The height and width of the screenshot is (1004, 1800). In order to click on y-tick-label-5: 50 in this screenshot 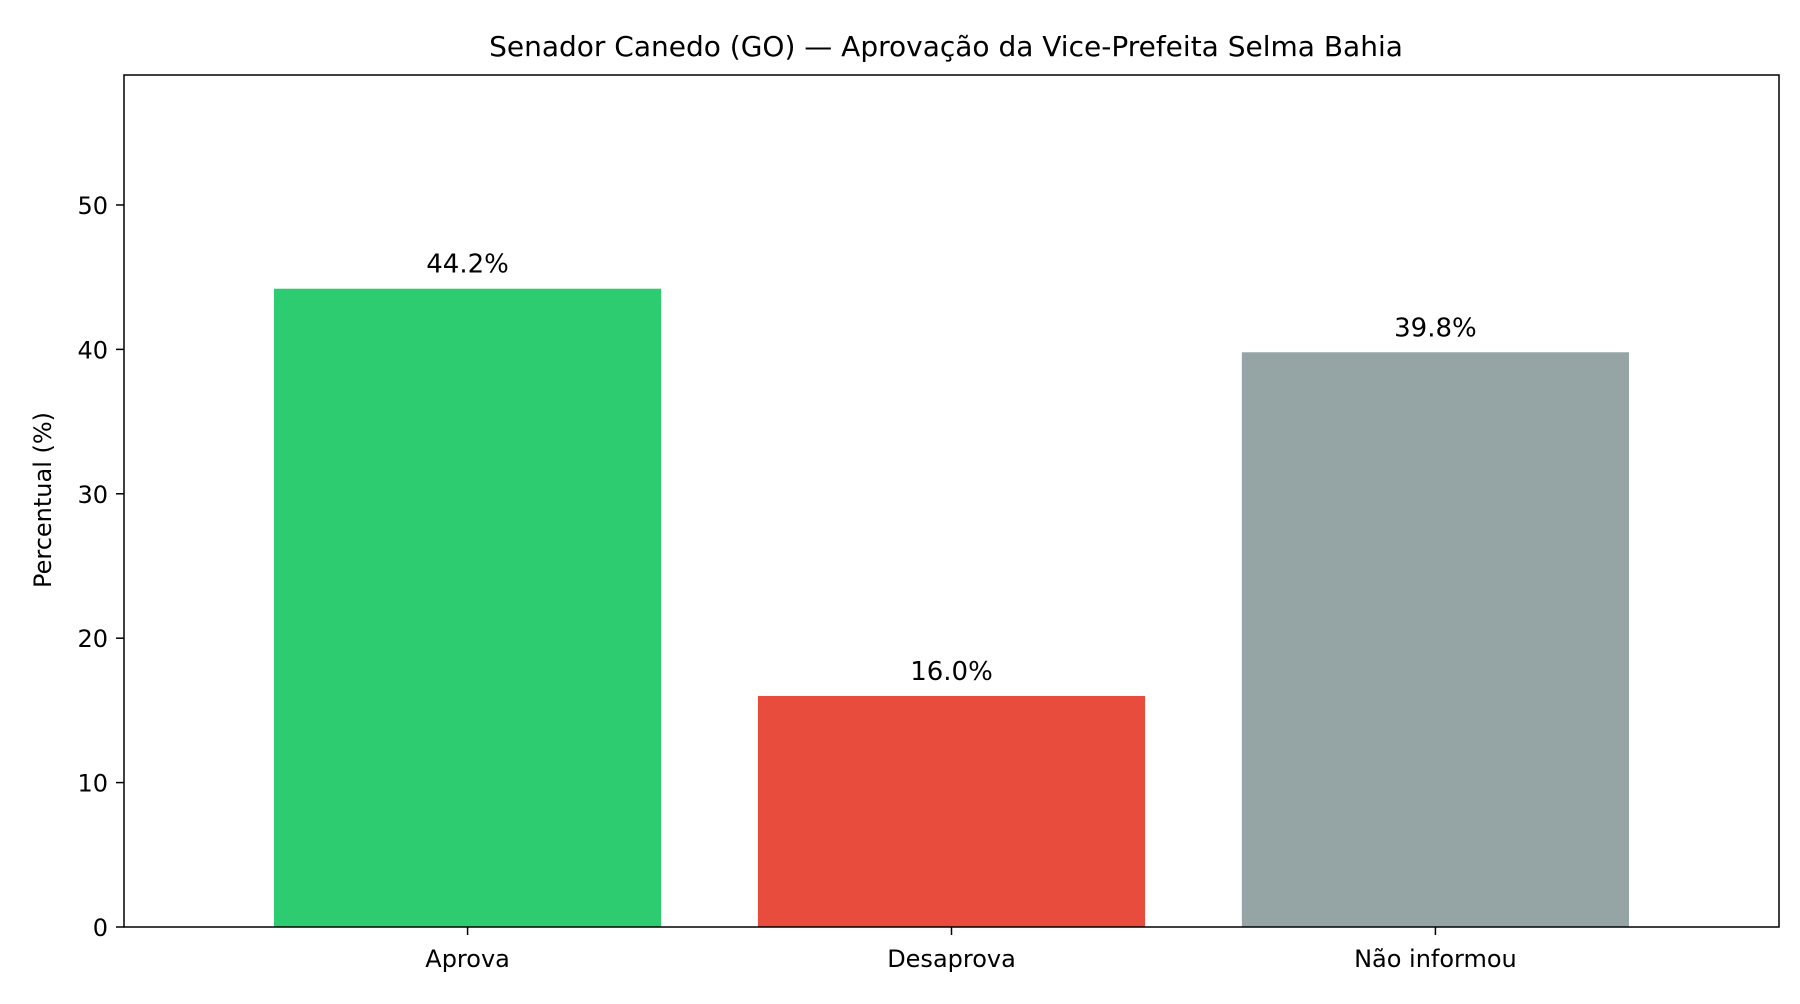, I will do `click(92, 206)`.